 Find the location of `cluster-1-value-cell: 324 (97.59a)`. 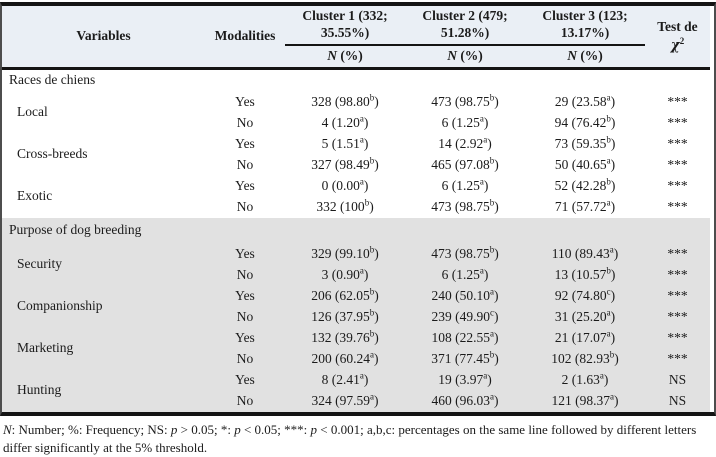

cluster-1-value-cell: 324 (97.59a) is located at coordinates (345, 401).